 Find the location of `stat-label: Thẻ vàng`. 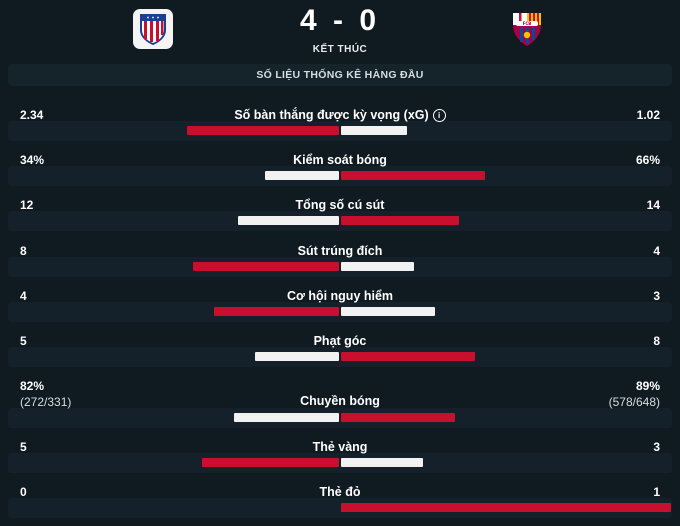

stat-label: Thẻ vàng is located at coordinates (340, 447).